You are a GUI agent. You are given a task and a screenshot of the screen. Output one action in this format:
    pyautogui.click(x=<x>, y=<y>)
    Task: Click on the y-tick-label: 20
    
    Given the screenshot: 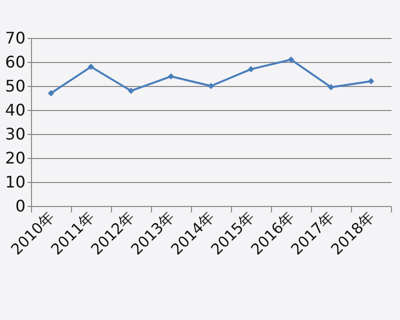 What is the action you would take?
    pyautogui.click(x=15, y=158)
    